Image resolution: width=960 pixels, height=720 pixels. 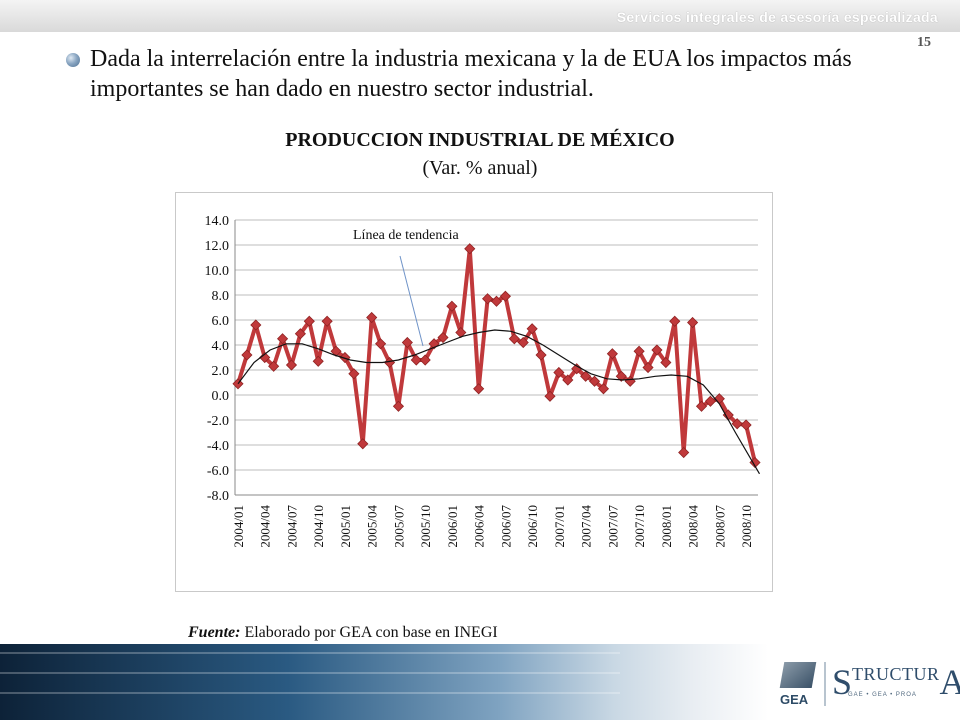 What do you see at coordinates (218, 471) in the screenshot?
I see `y-tick-label: -6.0` at bounding box center [218, 471].